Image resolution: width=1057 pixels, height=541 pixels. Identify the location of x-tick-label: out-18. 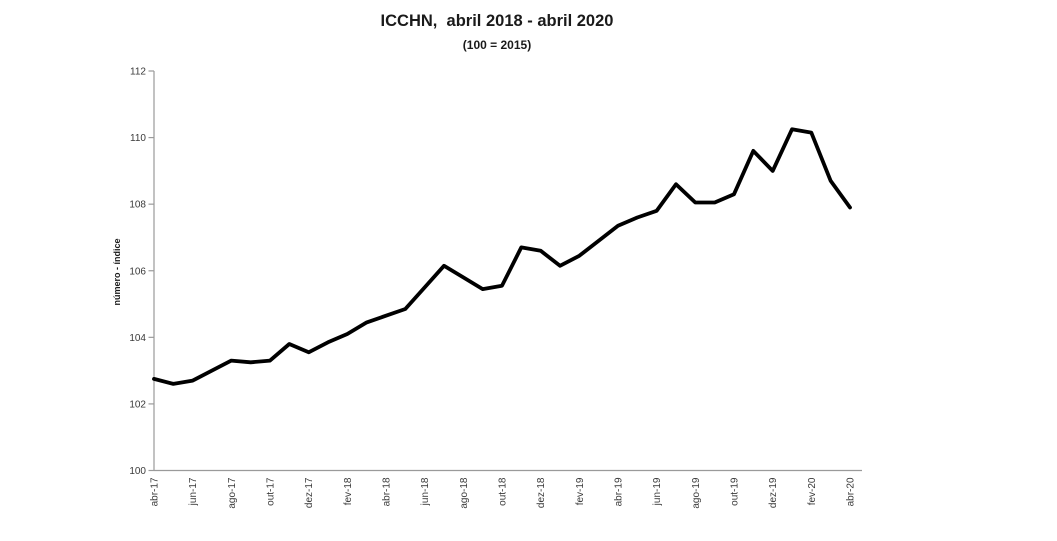
(503, 491).